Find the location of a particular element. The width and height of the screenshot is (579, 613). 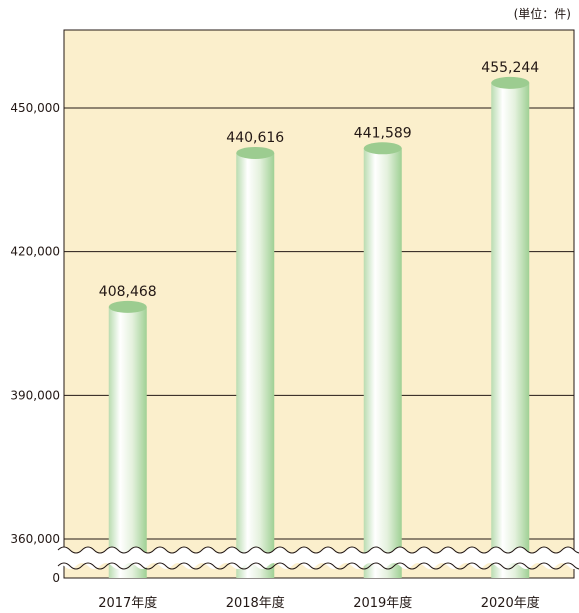

unit-label: (単位：件) is located at coordinates (542, 14).